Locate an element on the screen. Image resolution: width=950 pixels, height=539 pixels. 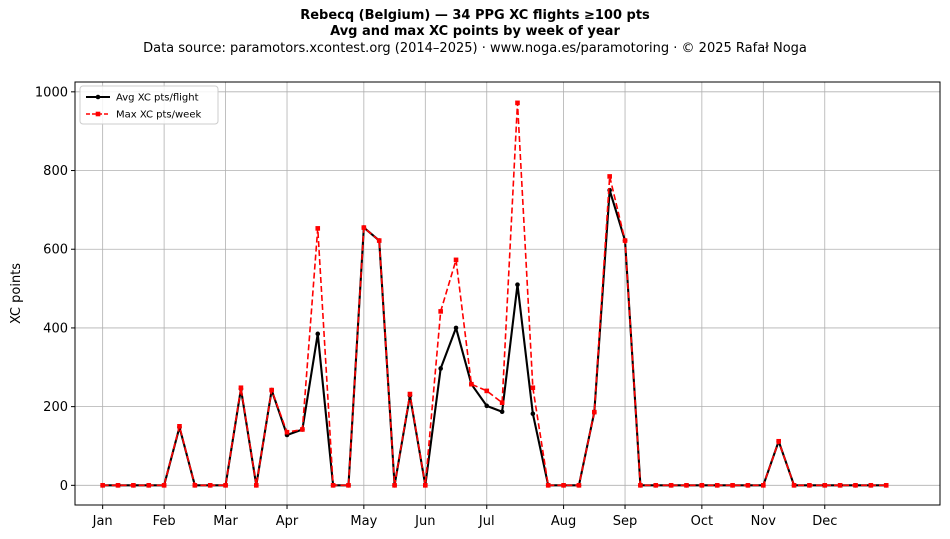
legend-item: Max XC pts/week is located at coordinates (143, 115).